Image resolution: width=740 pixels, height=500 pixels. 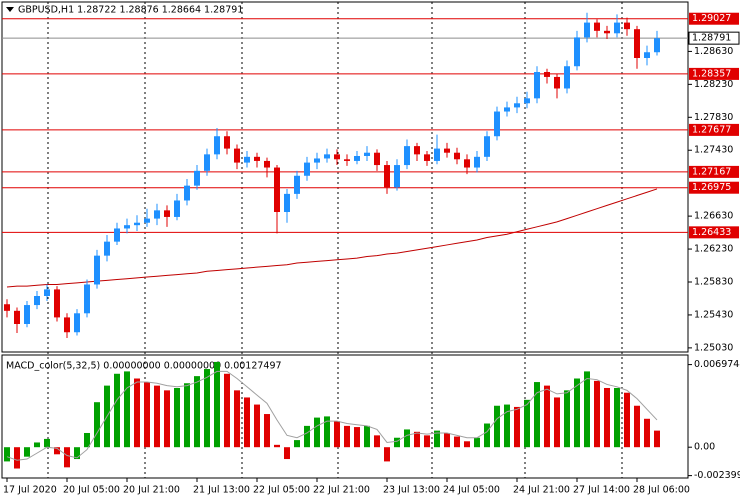 What do you see at coordinates (713, 150) in the screenshot?
I see `y-tick-label: 1.27430` at bounding box center [713, 150].